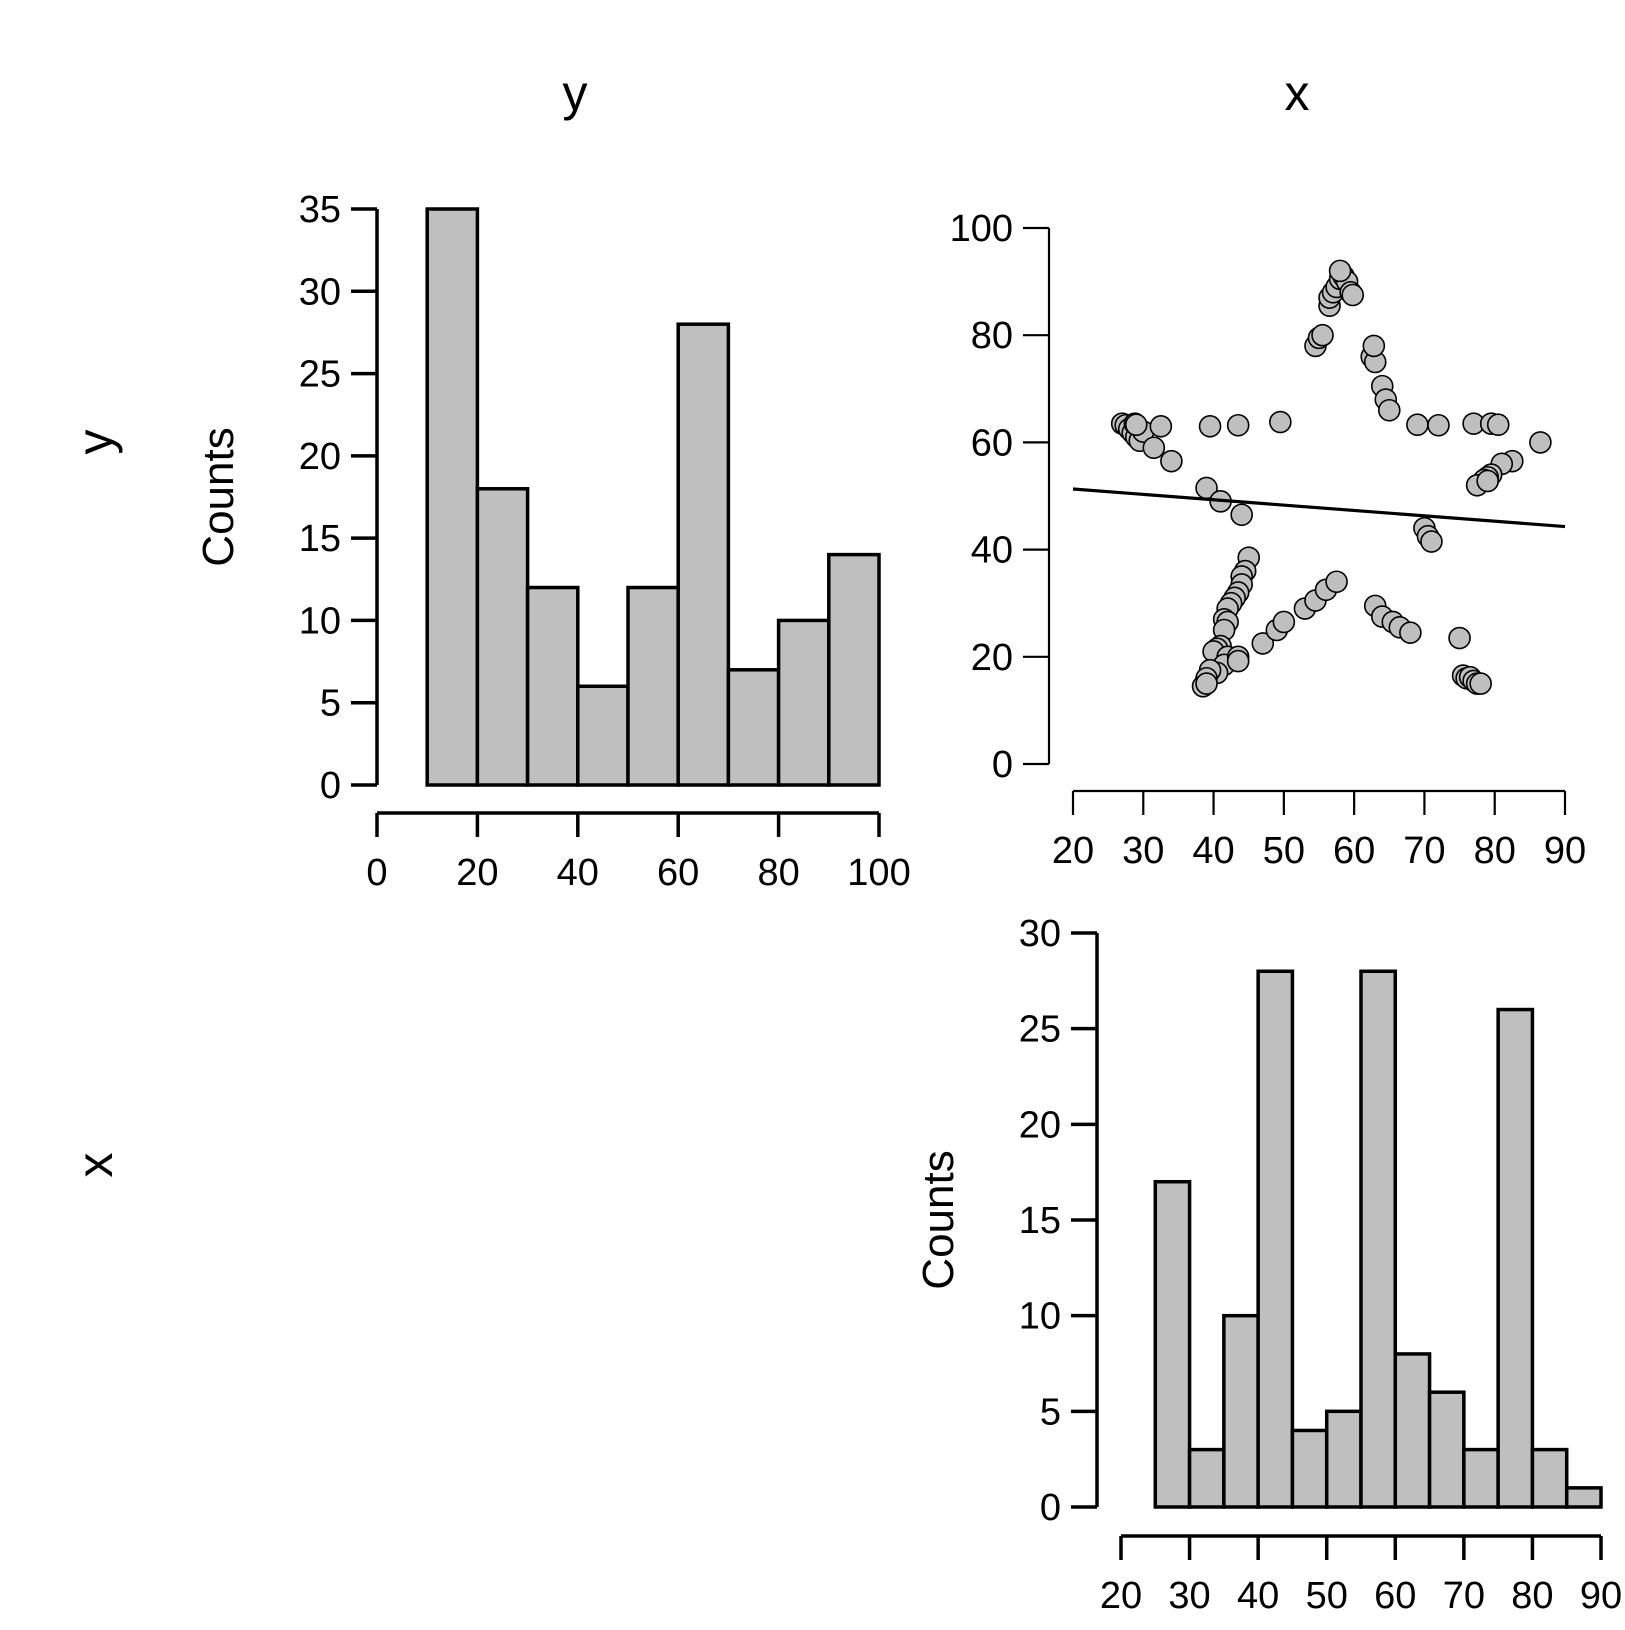 The image size is (1625, 1630). I want to click on hist-x-xtick-label: 90, so click(1601, 1596).